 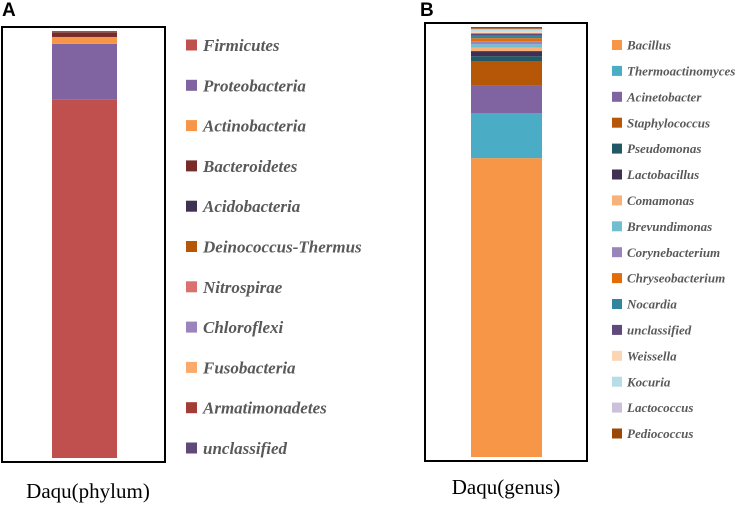 What do you see at coordinates (617, 278) in the screenshot?
I see `legend-swatch-chryseobacterium` at bounding box center [617, 278].